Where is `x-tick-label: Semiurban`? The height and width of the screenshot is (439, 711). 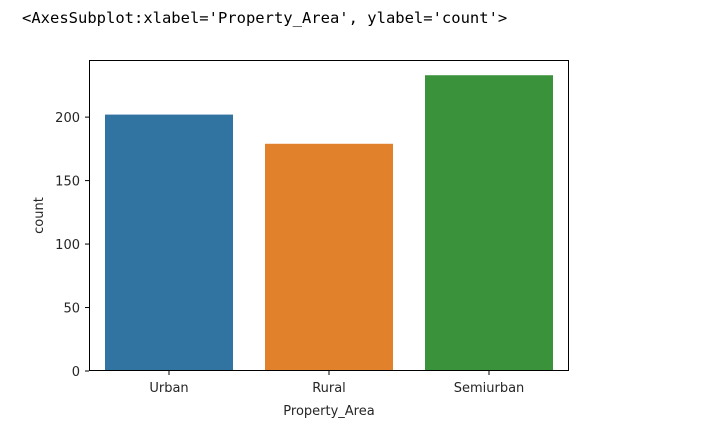 x-tick-label: Semiurban is located at coordinates (489, 388).